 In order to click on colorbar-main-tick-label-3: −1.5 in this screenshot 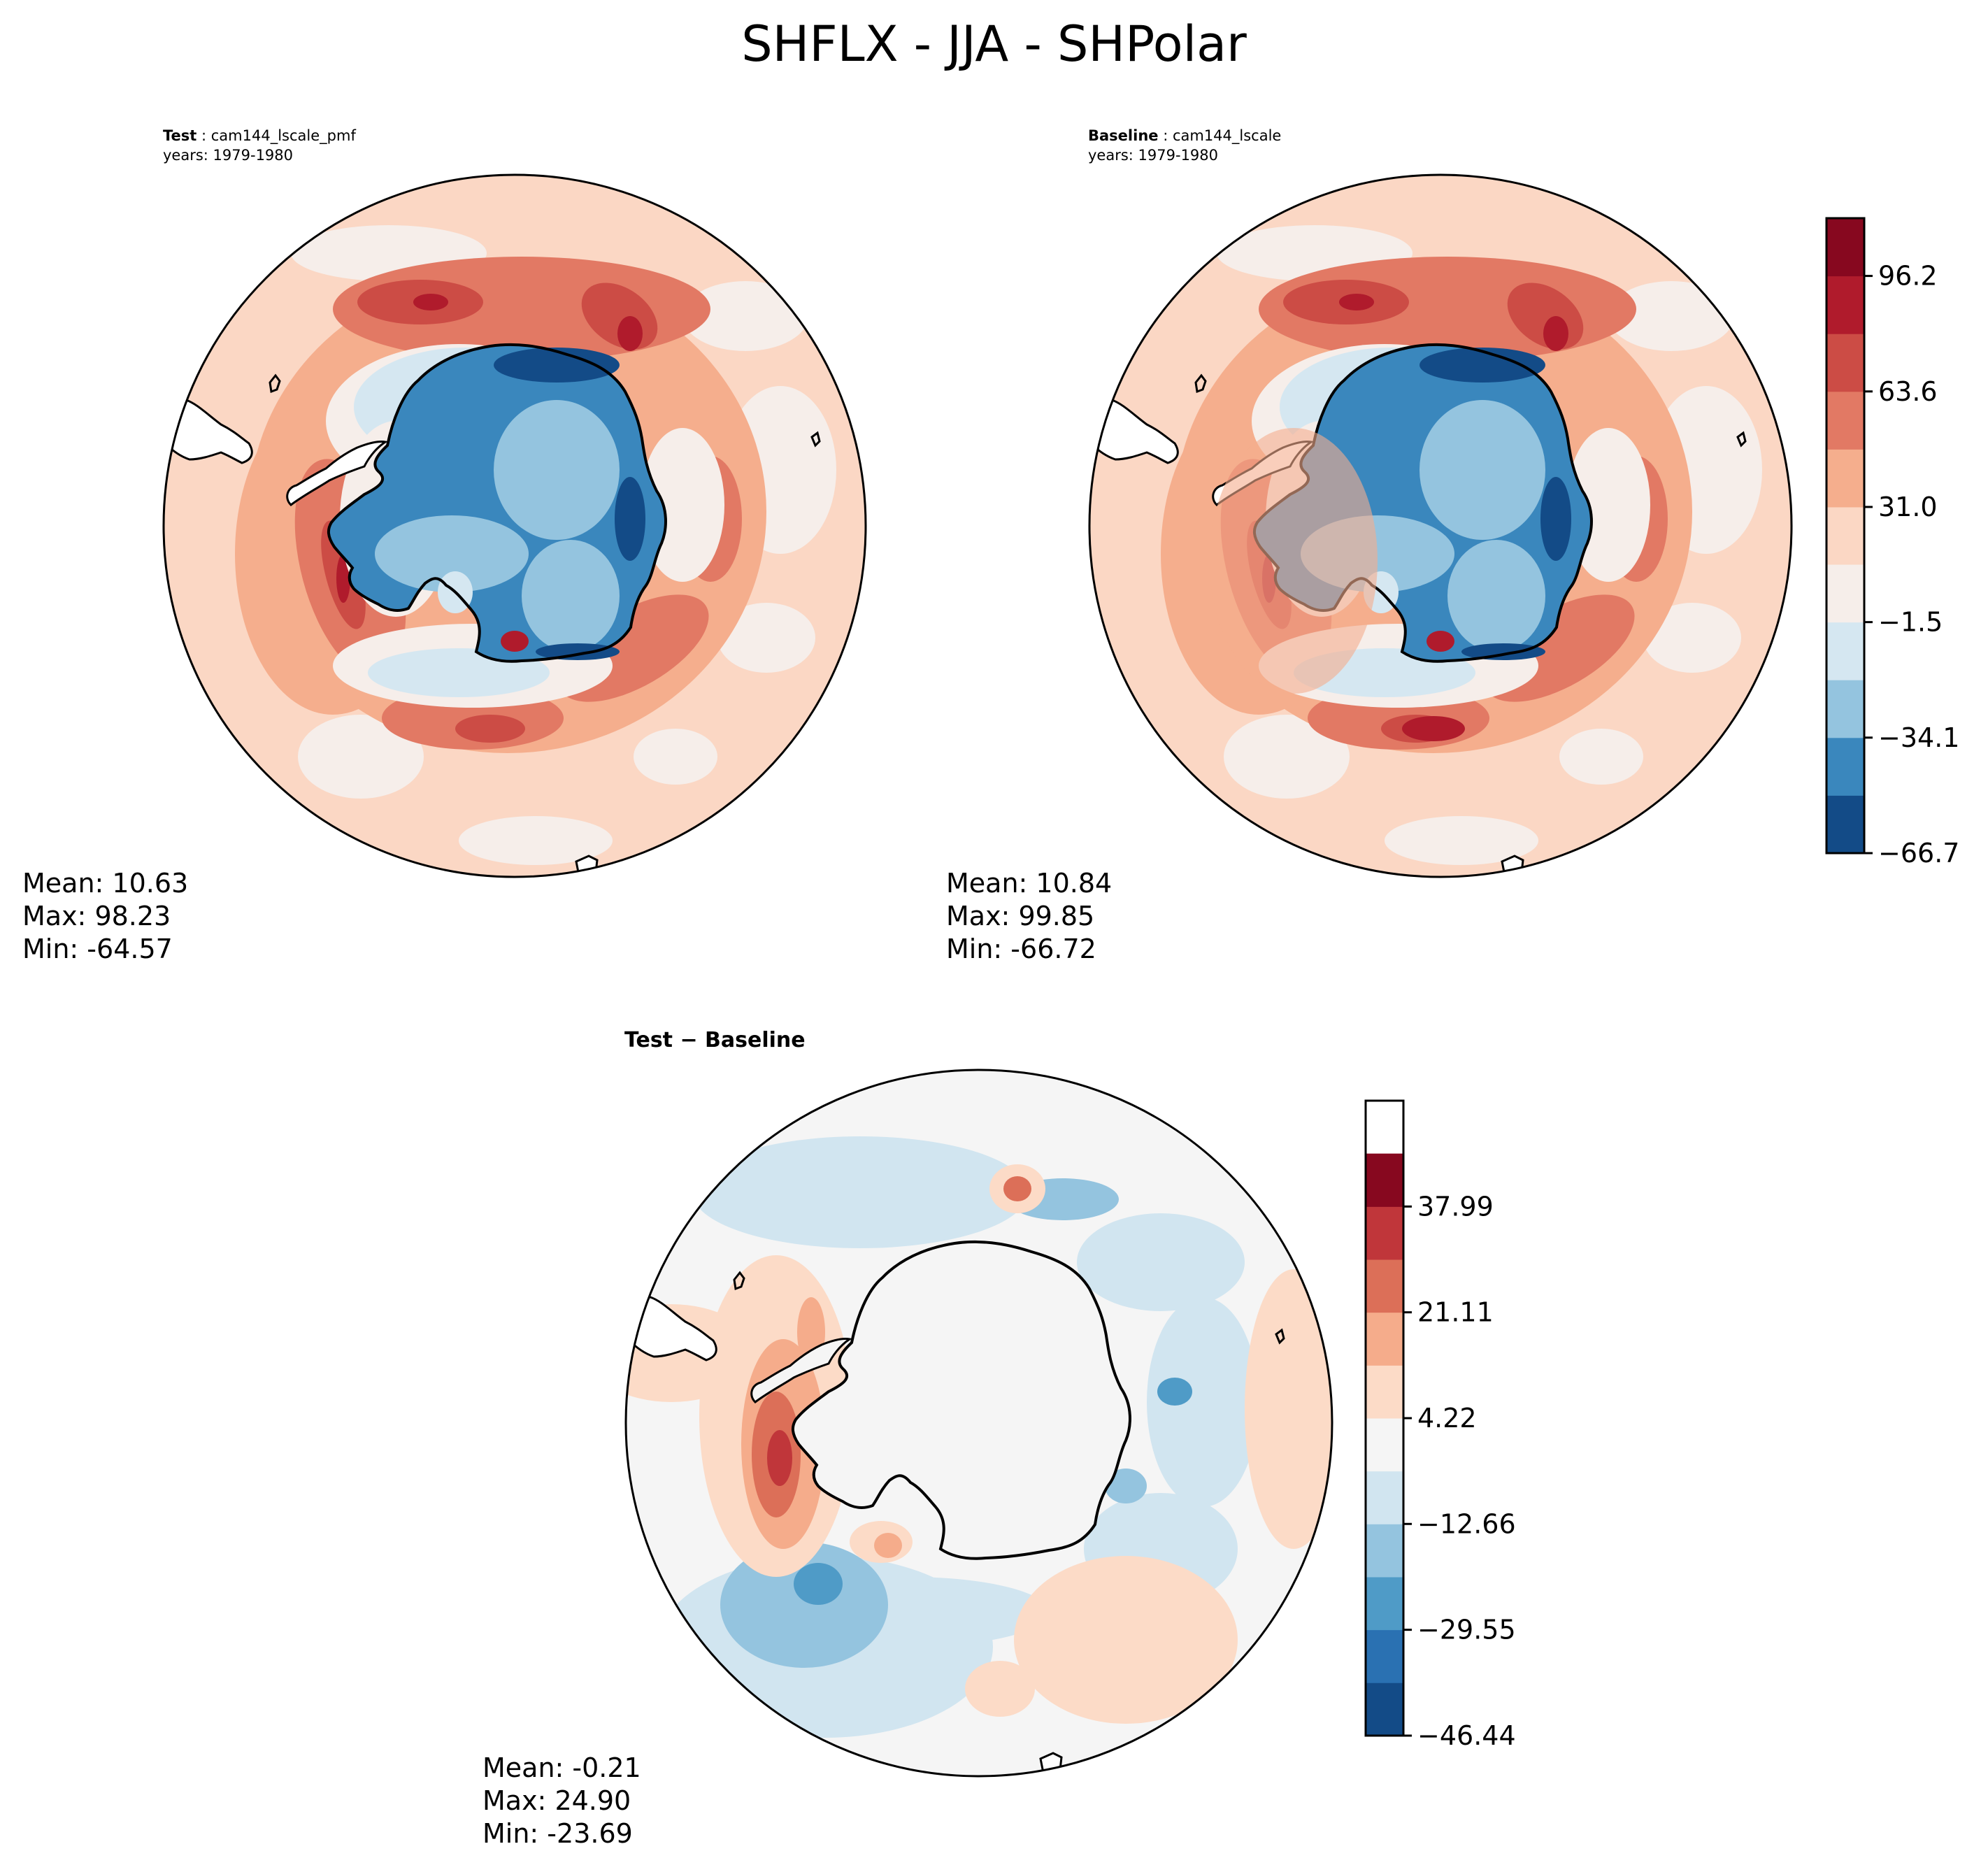, I will do `click(1910, 622)`.